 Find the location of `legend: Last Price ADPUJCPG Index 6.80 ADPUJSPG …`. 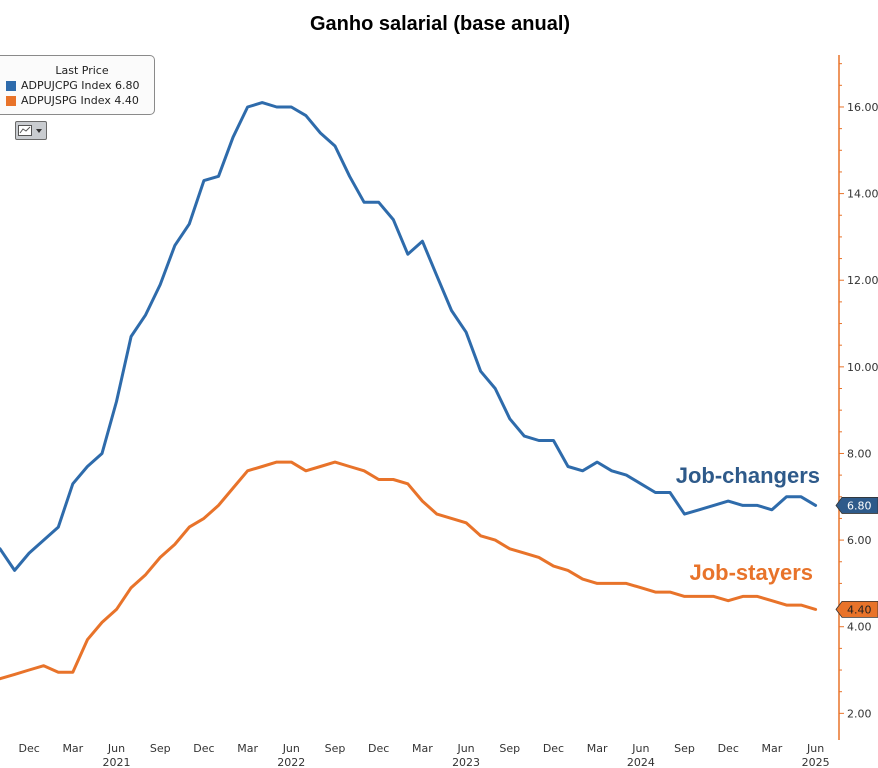

legend: Last Price ADPUJCPG Index 6.80 ADPUJSPG … is located at coordinates (77, 85).